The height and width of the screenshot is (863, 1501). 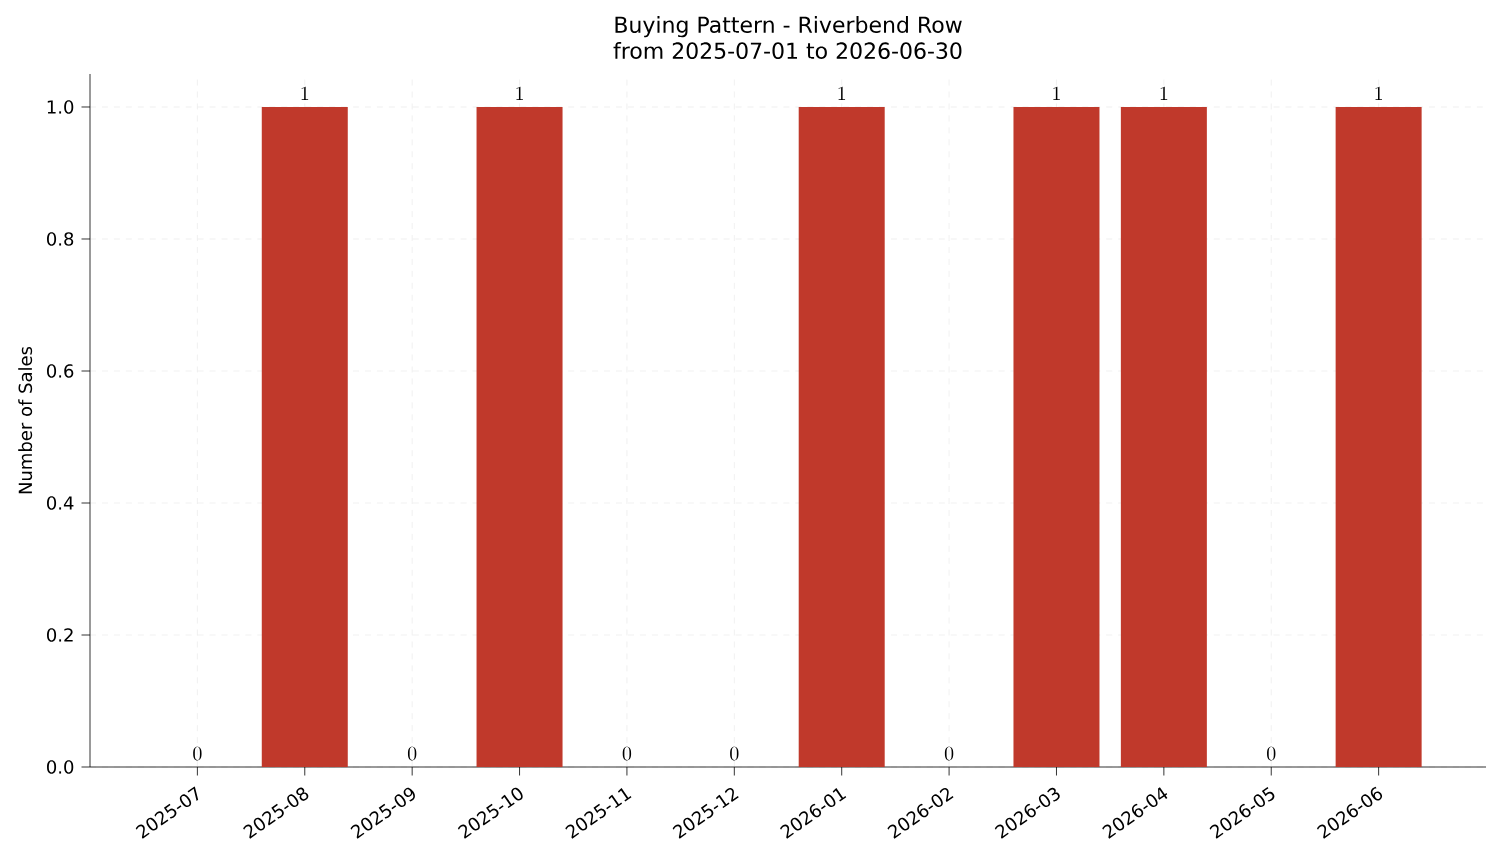 I want to click on chart-title: Buying Pattern - Riverbend Row, so click(x=788, y=26).